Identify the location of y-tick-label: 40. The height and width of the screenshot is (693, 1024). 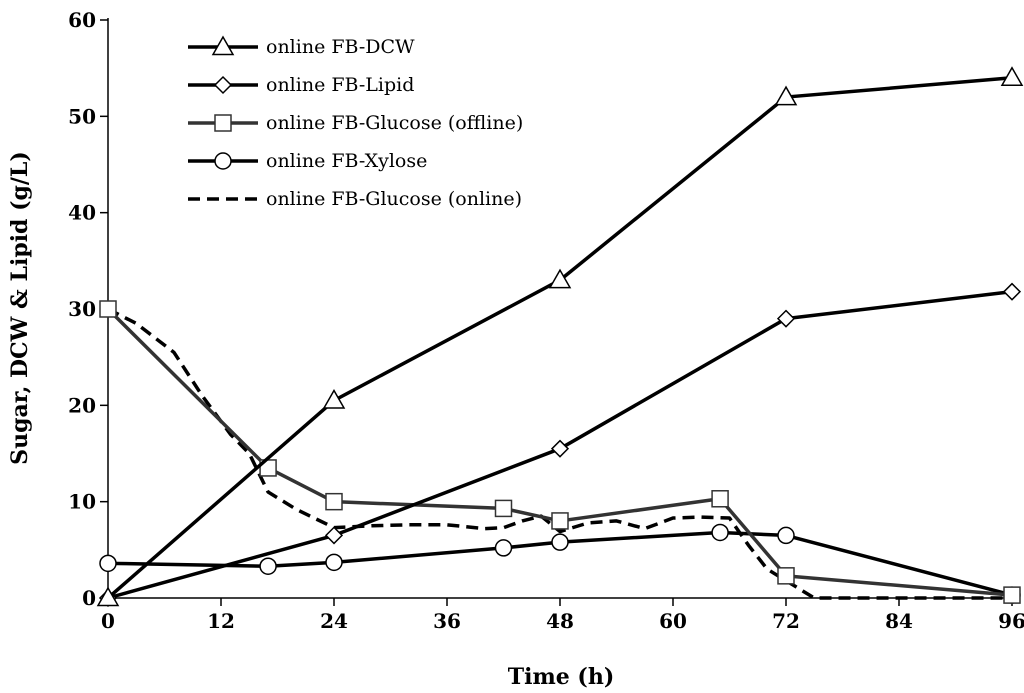
(82, 213).